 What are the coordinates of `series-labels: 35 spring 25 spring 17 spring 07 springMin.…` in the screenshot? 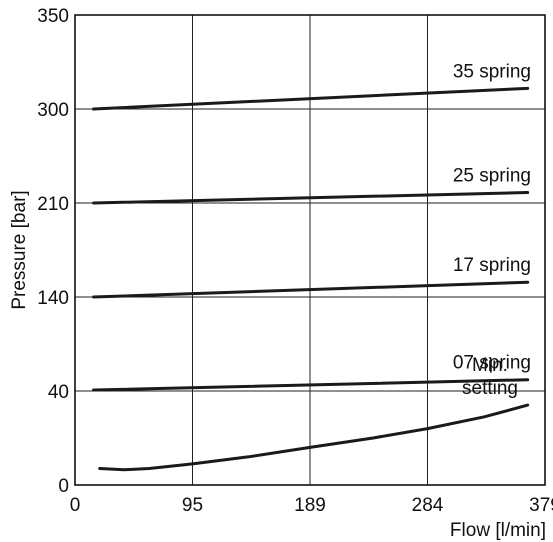 It's located at (492, 230).